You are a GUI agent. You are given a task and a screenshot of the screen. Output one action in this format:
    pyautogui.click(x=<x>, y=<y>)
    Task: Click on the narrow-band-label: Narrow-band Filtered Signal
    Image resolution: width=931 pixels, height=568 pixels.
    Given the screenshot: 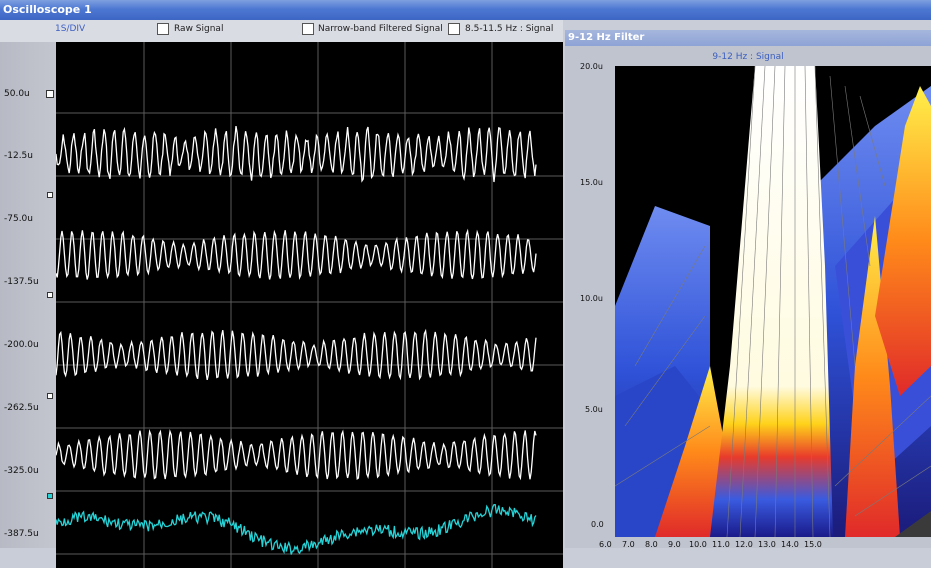 What is the action you would take?
    pyautogui.click(x=380, y=29)
    